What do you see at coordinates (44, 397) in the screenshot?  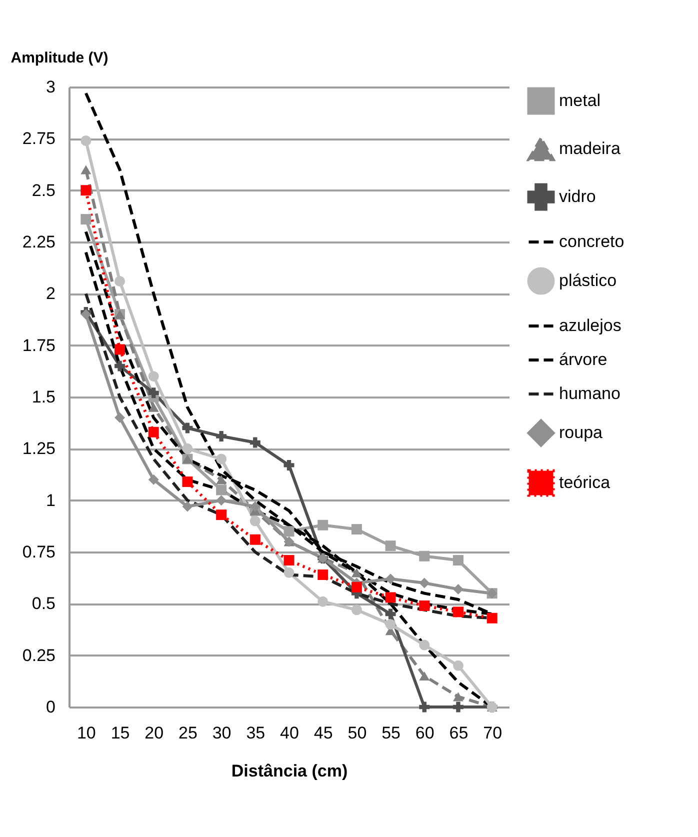 I see `y-tick-label: 1.5` at bounding box center [44, 397].